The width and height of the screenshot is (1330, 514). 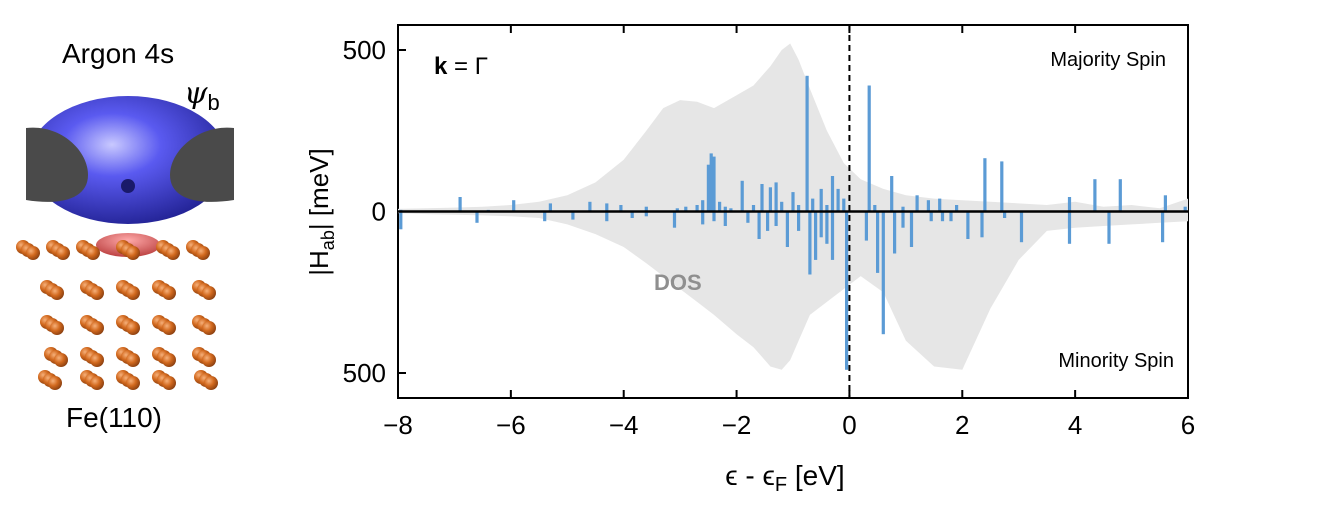 I want to click on kpoint-label: k = Γ, so click(x=461, y=66).